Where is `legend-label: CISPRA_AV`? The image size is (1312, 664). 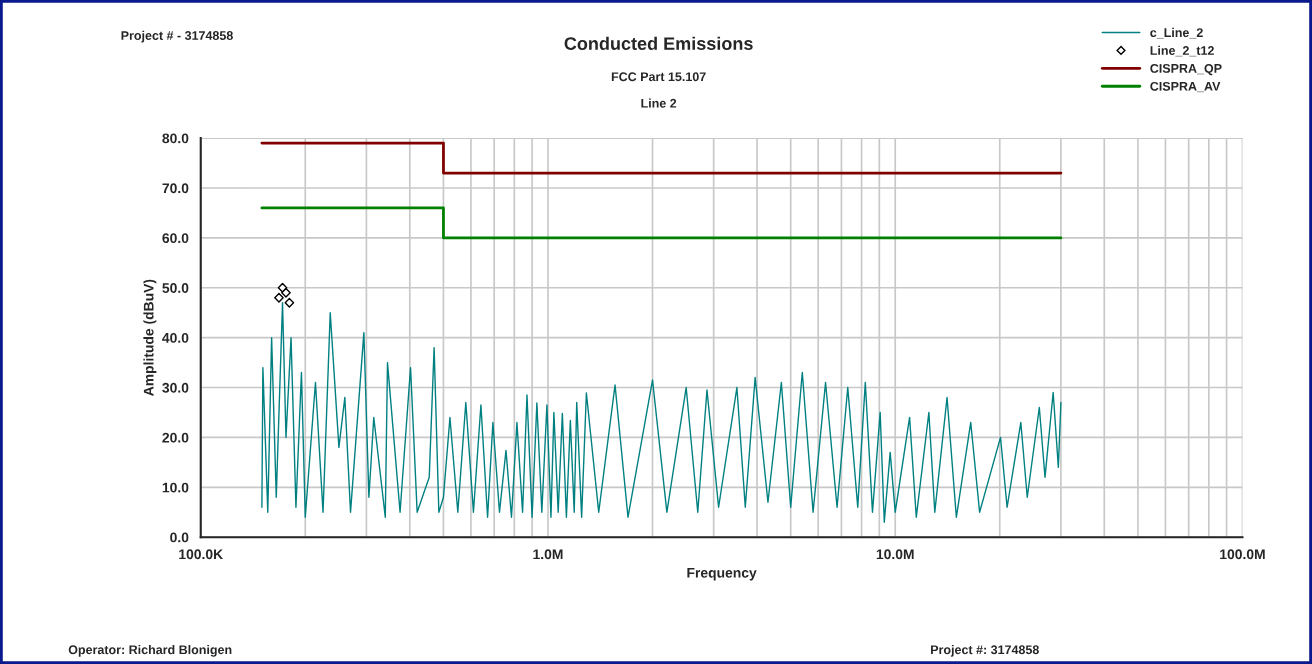 legend-label: CISPRA_AV is located at coordinates (1185, 87).